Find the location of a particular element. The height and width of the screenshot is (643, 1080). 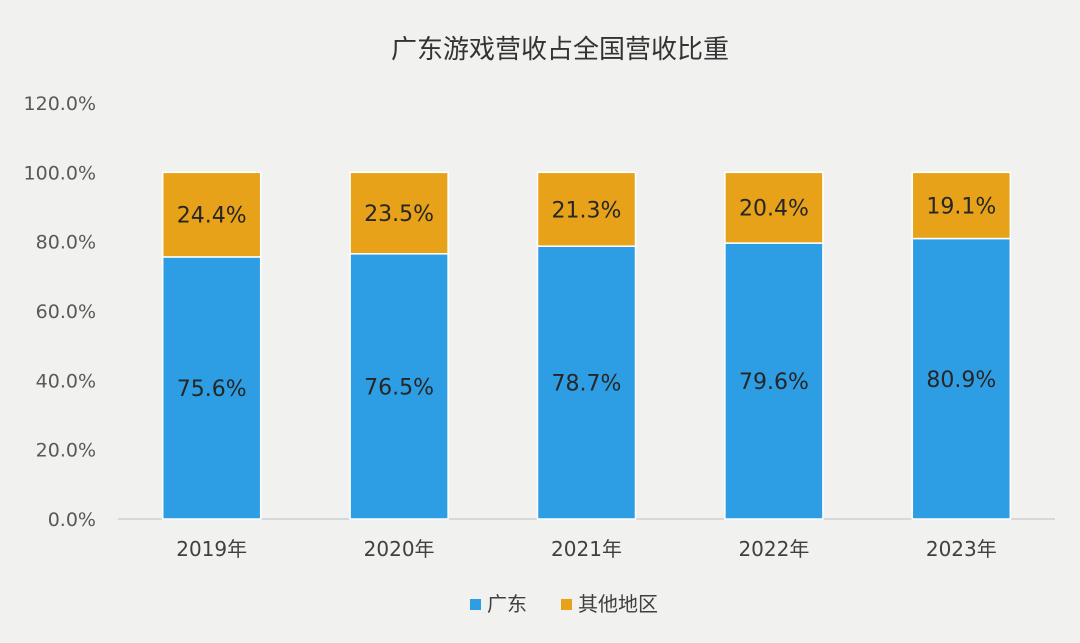

data-label: 21.3% is located at coordinates (587, 210).